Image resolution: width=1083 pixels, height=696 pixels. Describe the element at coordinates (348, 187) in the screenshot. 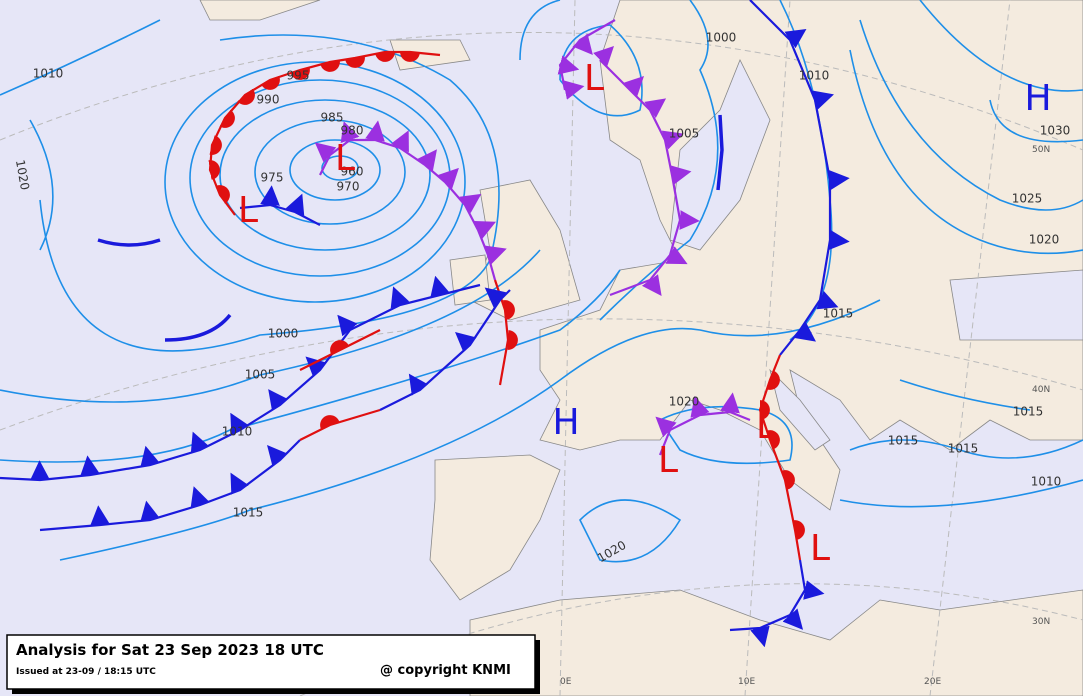

I see `isobar-label: 970` at that location.